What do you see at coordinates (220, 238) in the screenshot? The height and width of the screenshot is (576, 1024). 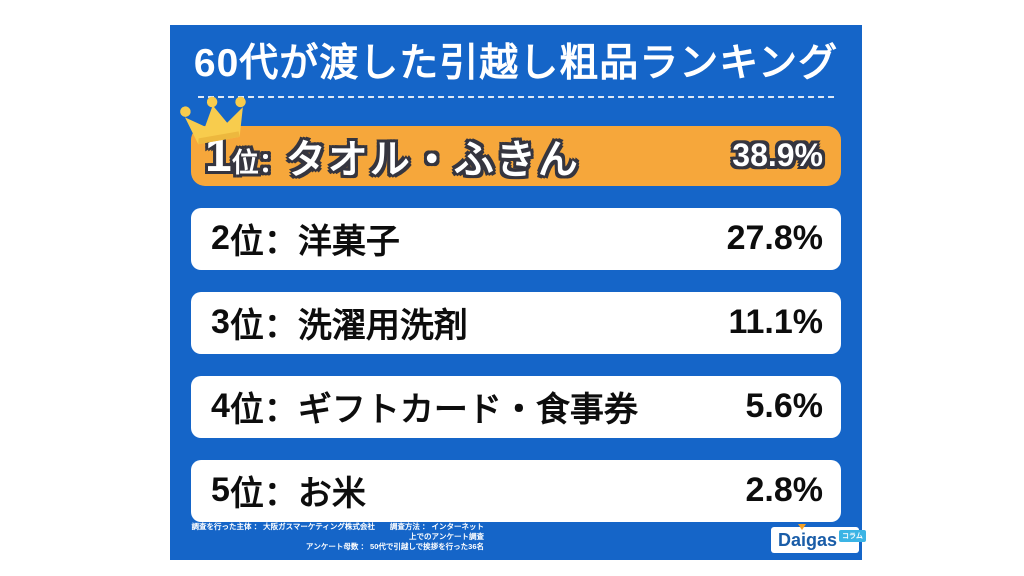 I see `rank-number: 2` at bounding box center [220, 238].